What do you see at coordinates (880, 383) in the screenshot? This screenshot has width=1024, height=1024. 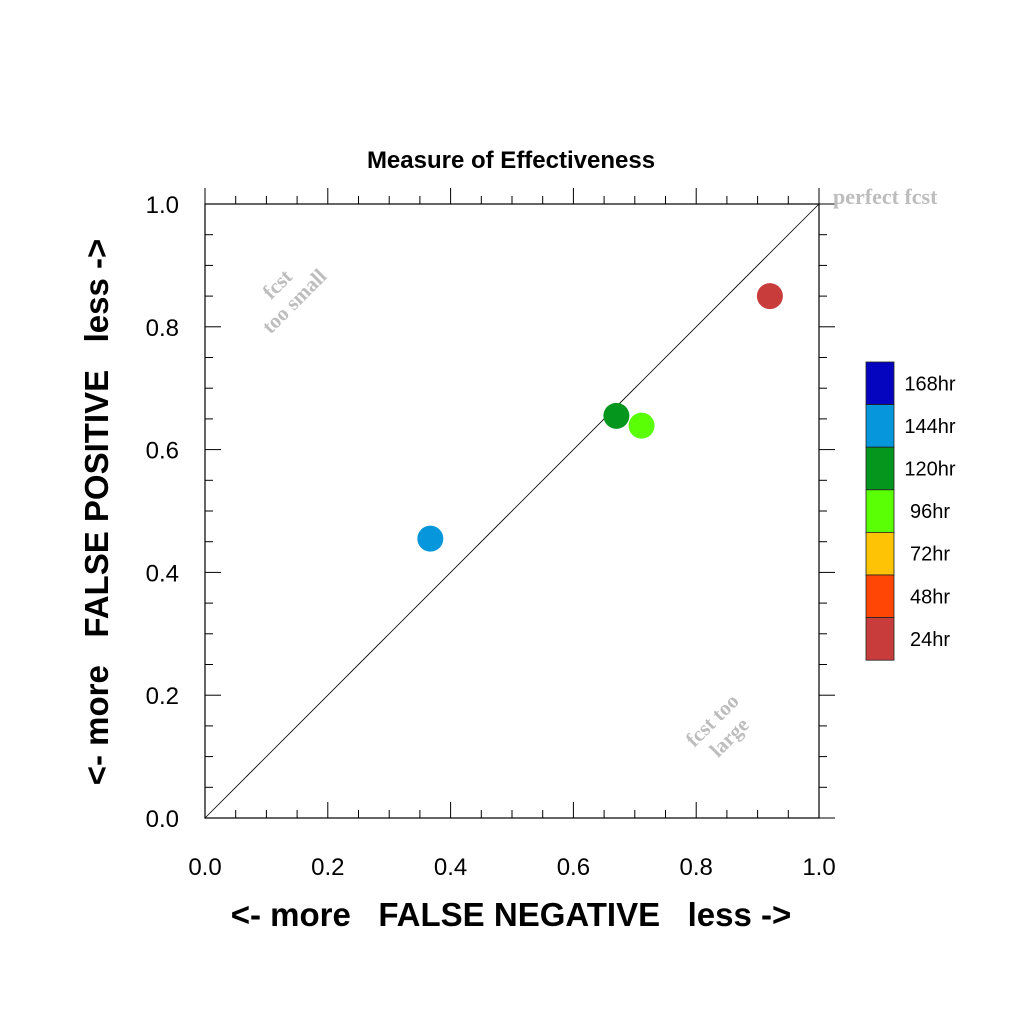 I see `legend-swatch-168hr` at bounding box center [880, 383].